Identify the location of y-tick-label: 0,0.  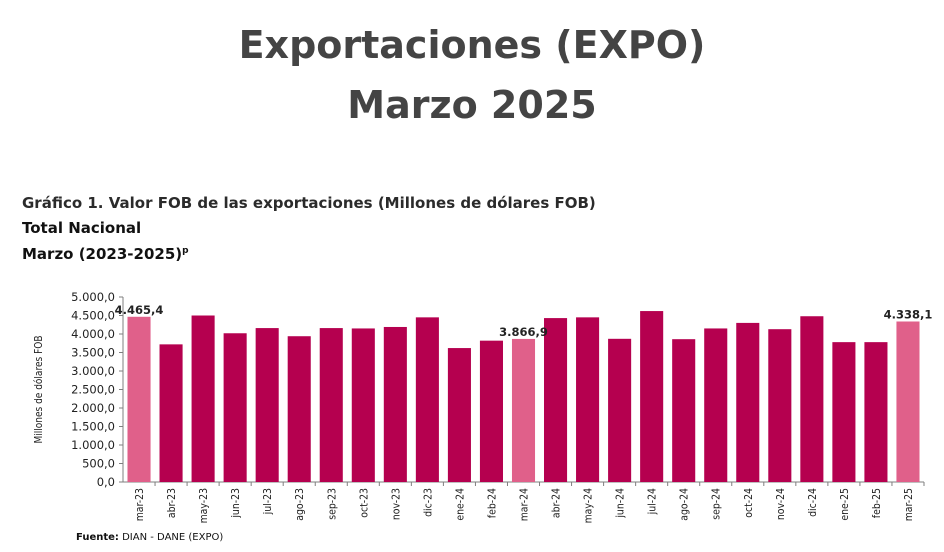
(106, 482).